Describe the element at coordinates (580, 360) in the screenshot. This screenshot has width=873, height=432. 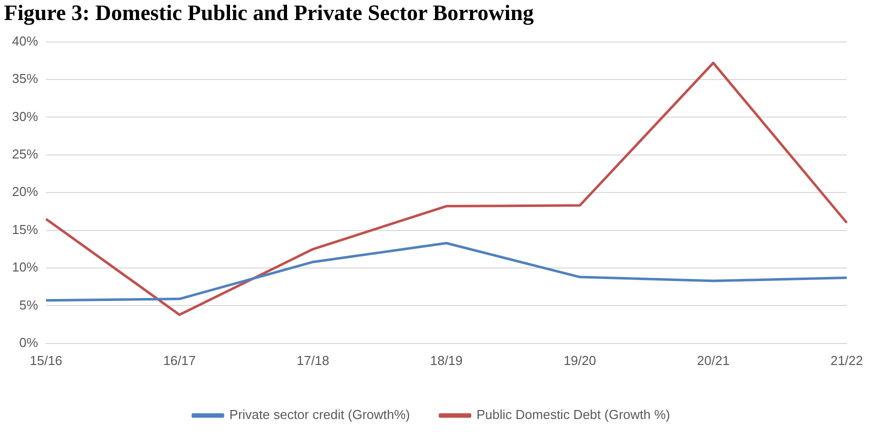
I see `x-tick-label: 19/20` at that location.